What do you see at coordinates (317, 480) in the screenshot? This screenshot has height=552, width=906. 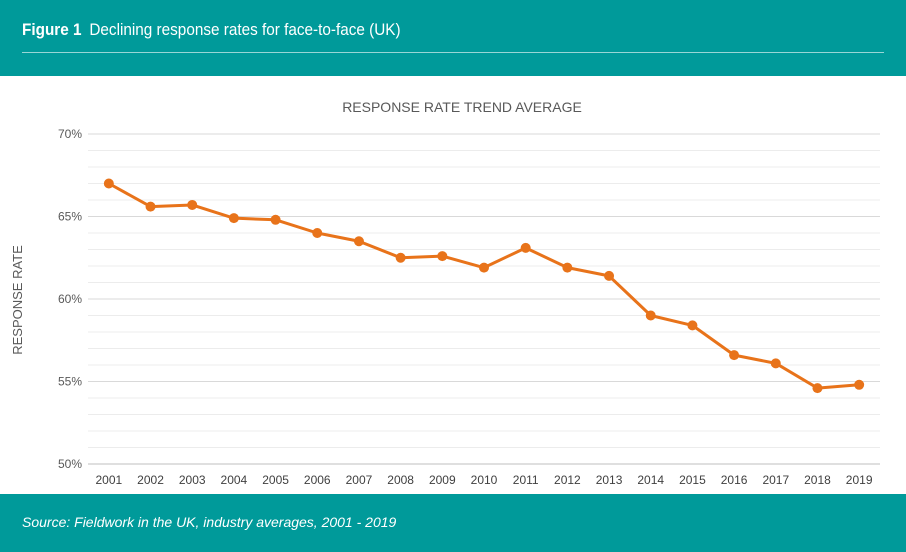 I see `x-tick-label: 2006` at bounding box center [317, 480].